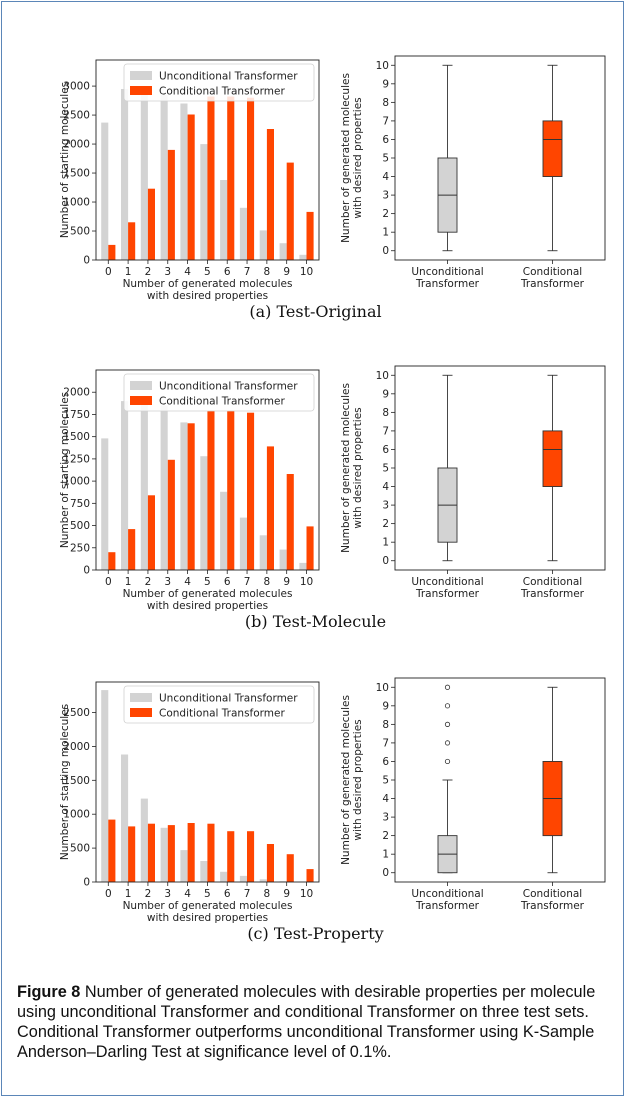 The height and width of the screenshot is (1099, 627). What do you see at coordinates (385, 836) in the screenshot?
I see `box-ytick-label: 2` at bounding box center [385, 836].